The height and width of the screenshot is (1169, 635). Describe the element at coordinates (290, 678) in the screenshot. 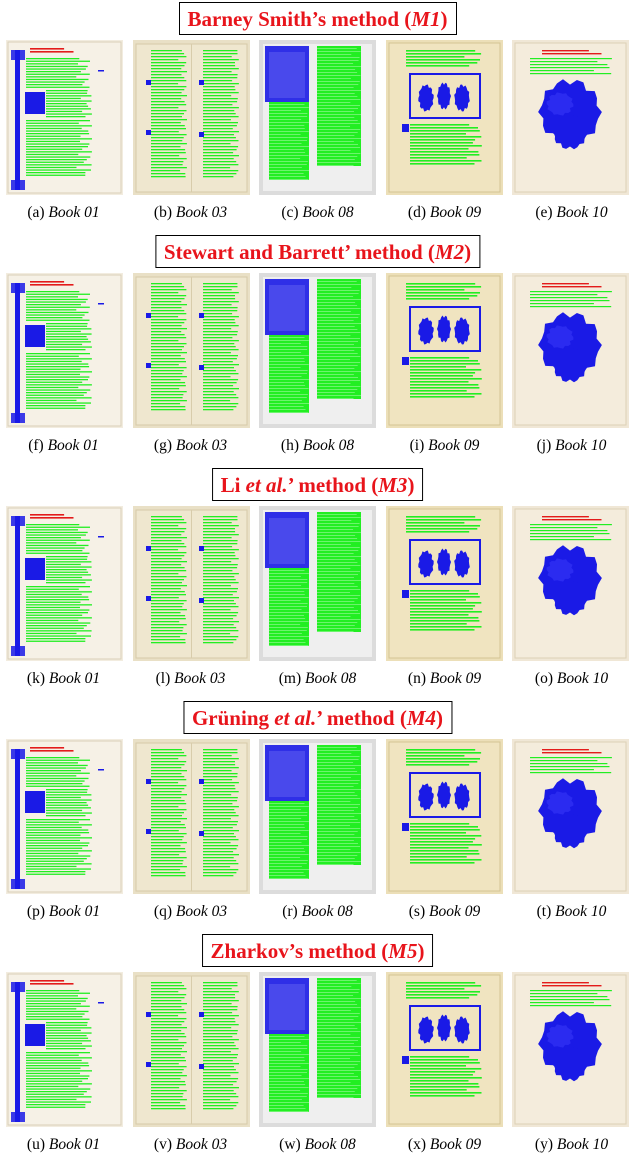

I see `caption-letter: (m)` at that location.